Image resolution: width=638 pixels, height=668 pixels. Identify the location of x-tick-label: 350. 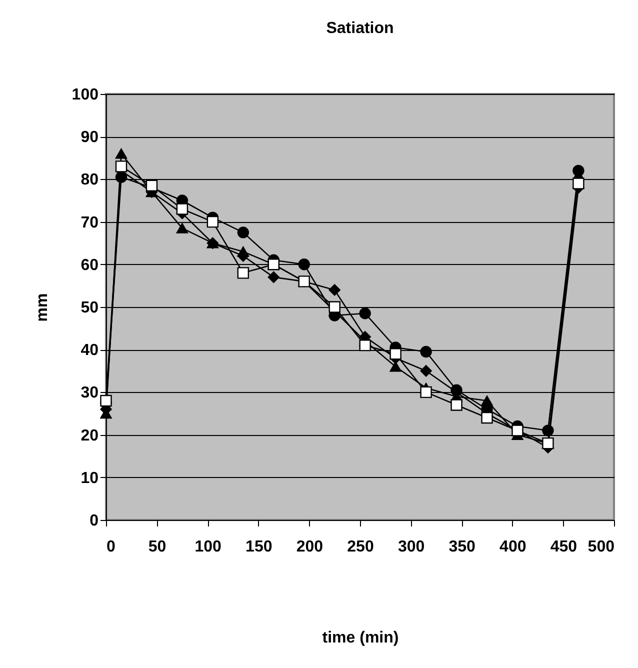
(462, 547).